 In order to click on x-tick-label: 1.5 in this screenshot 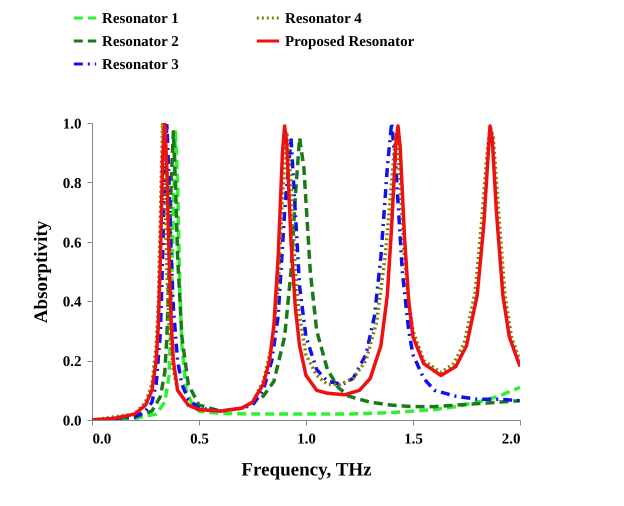, I will do `click(413, 440)`.